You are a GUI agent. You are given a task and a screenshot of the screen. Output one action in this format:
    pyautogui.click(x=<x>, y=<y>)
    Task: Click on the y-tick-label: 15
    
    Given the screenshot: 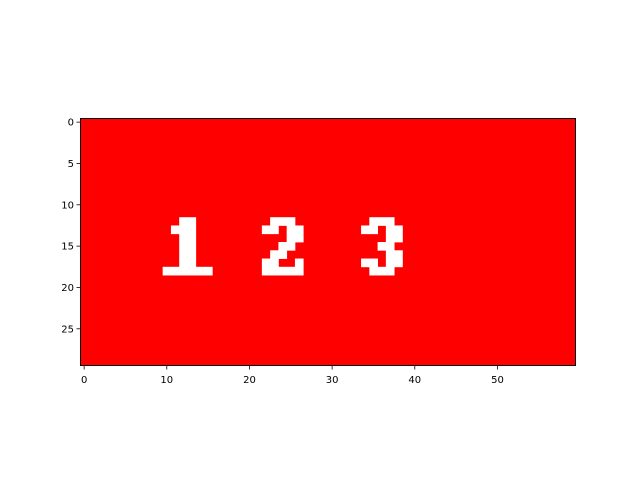 What is the action you would take?
    pyautogui.click(x=67, y=247)
    